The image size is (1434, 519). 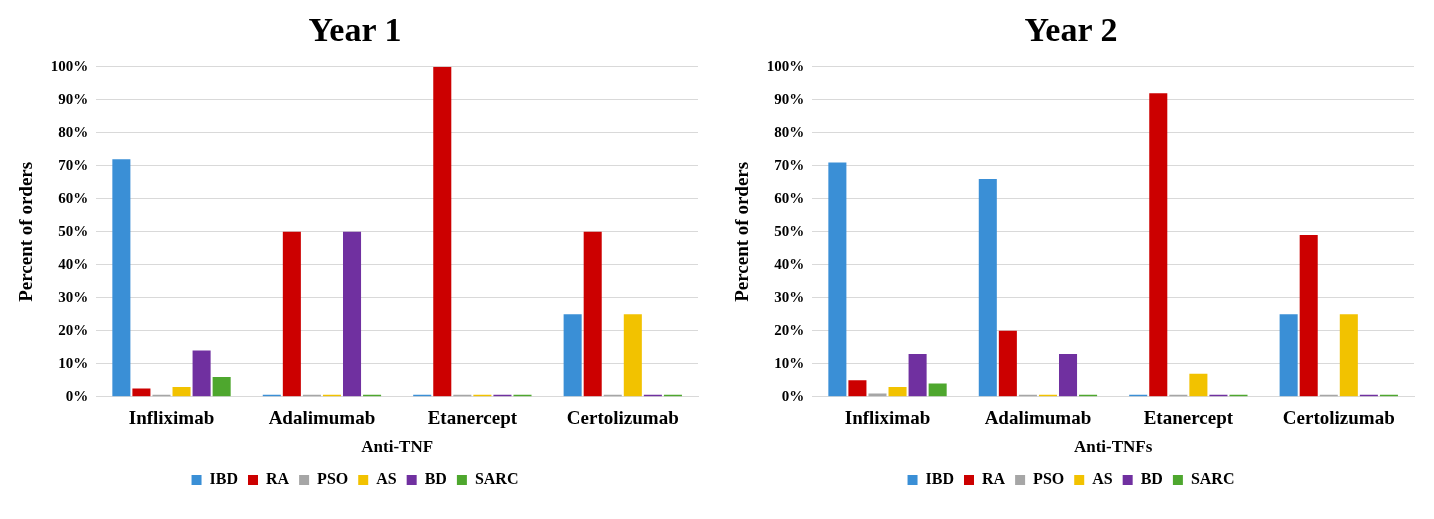 What do you see at coordinates (1113, 447) in the screenshot?
I see `x-axis-title: Anti-TNFs` at bounding box center [1113, 447].